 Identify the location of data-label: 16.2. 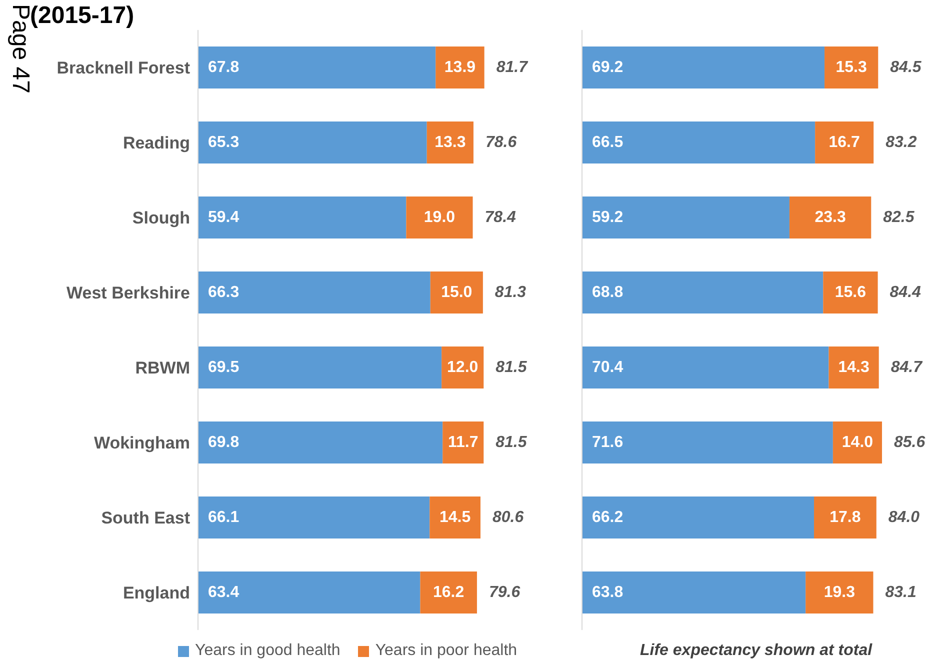
(448, 592).